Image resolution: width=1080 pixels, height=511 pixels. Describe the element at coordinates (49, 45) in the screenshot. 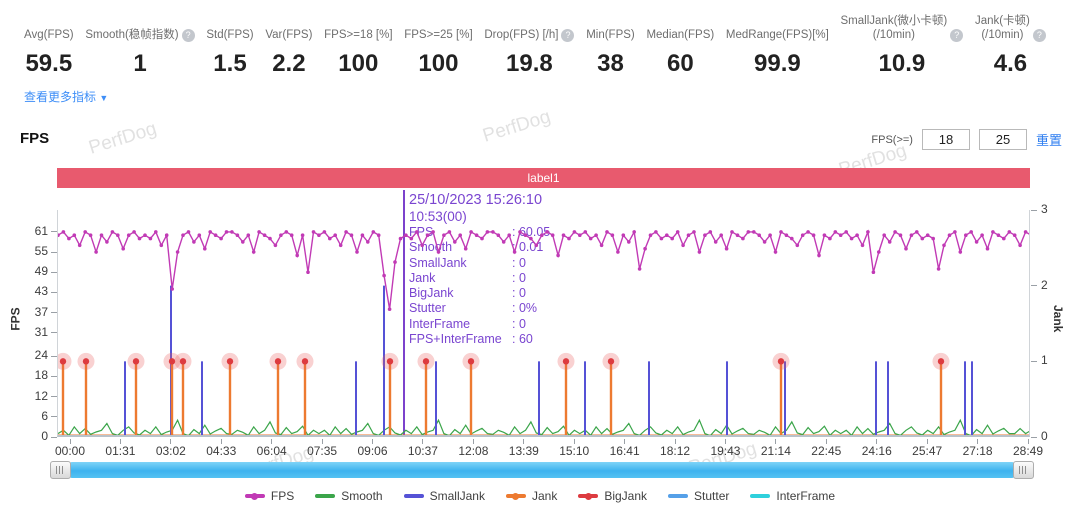

I see `stat-avg-fps: Avg(FPS) 59.5` at that location.